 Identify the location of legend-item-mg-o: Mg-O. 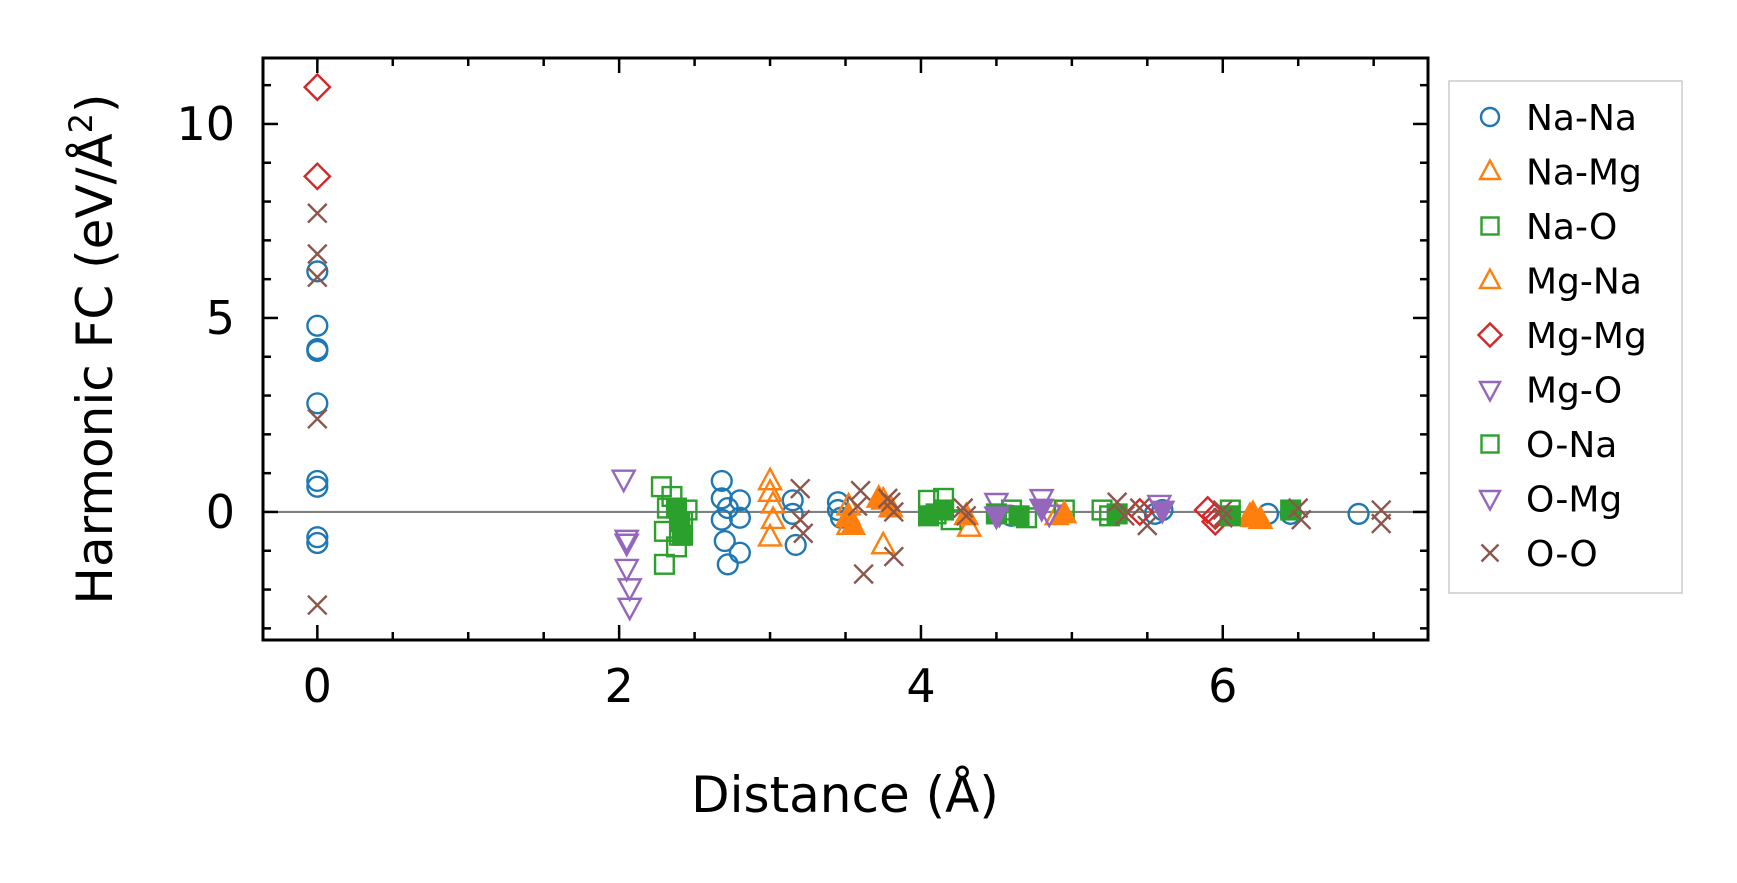
(1549, 391).